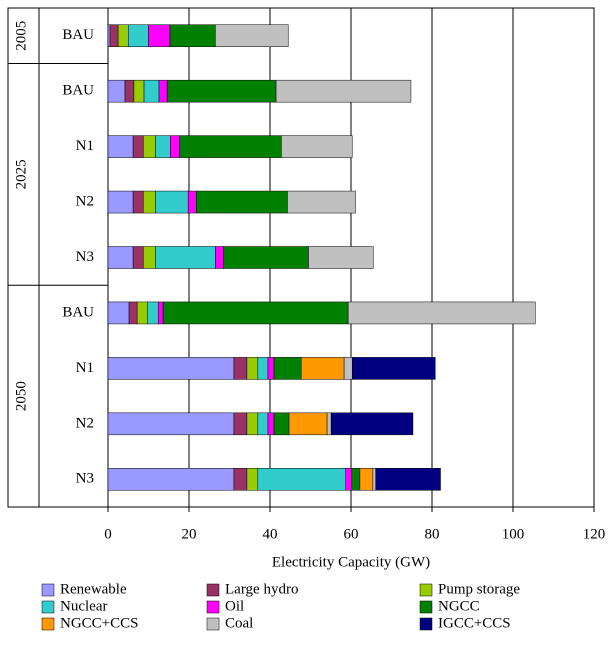 The image size is (611, 645). What do you see at coordinates (85, 368) in the screenshot?
I see `y-tick-label: N1` at bounding box center [85, 368].